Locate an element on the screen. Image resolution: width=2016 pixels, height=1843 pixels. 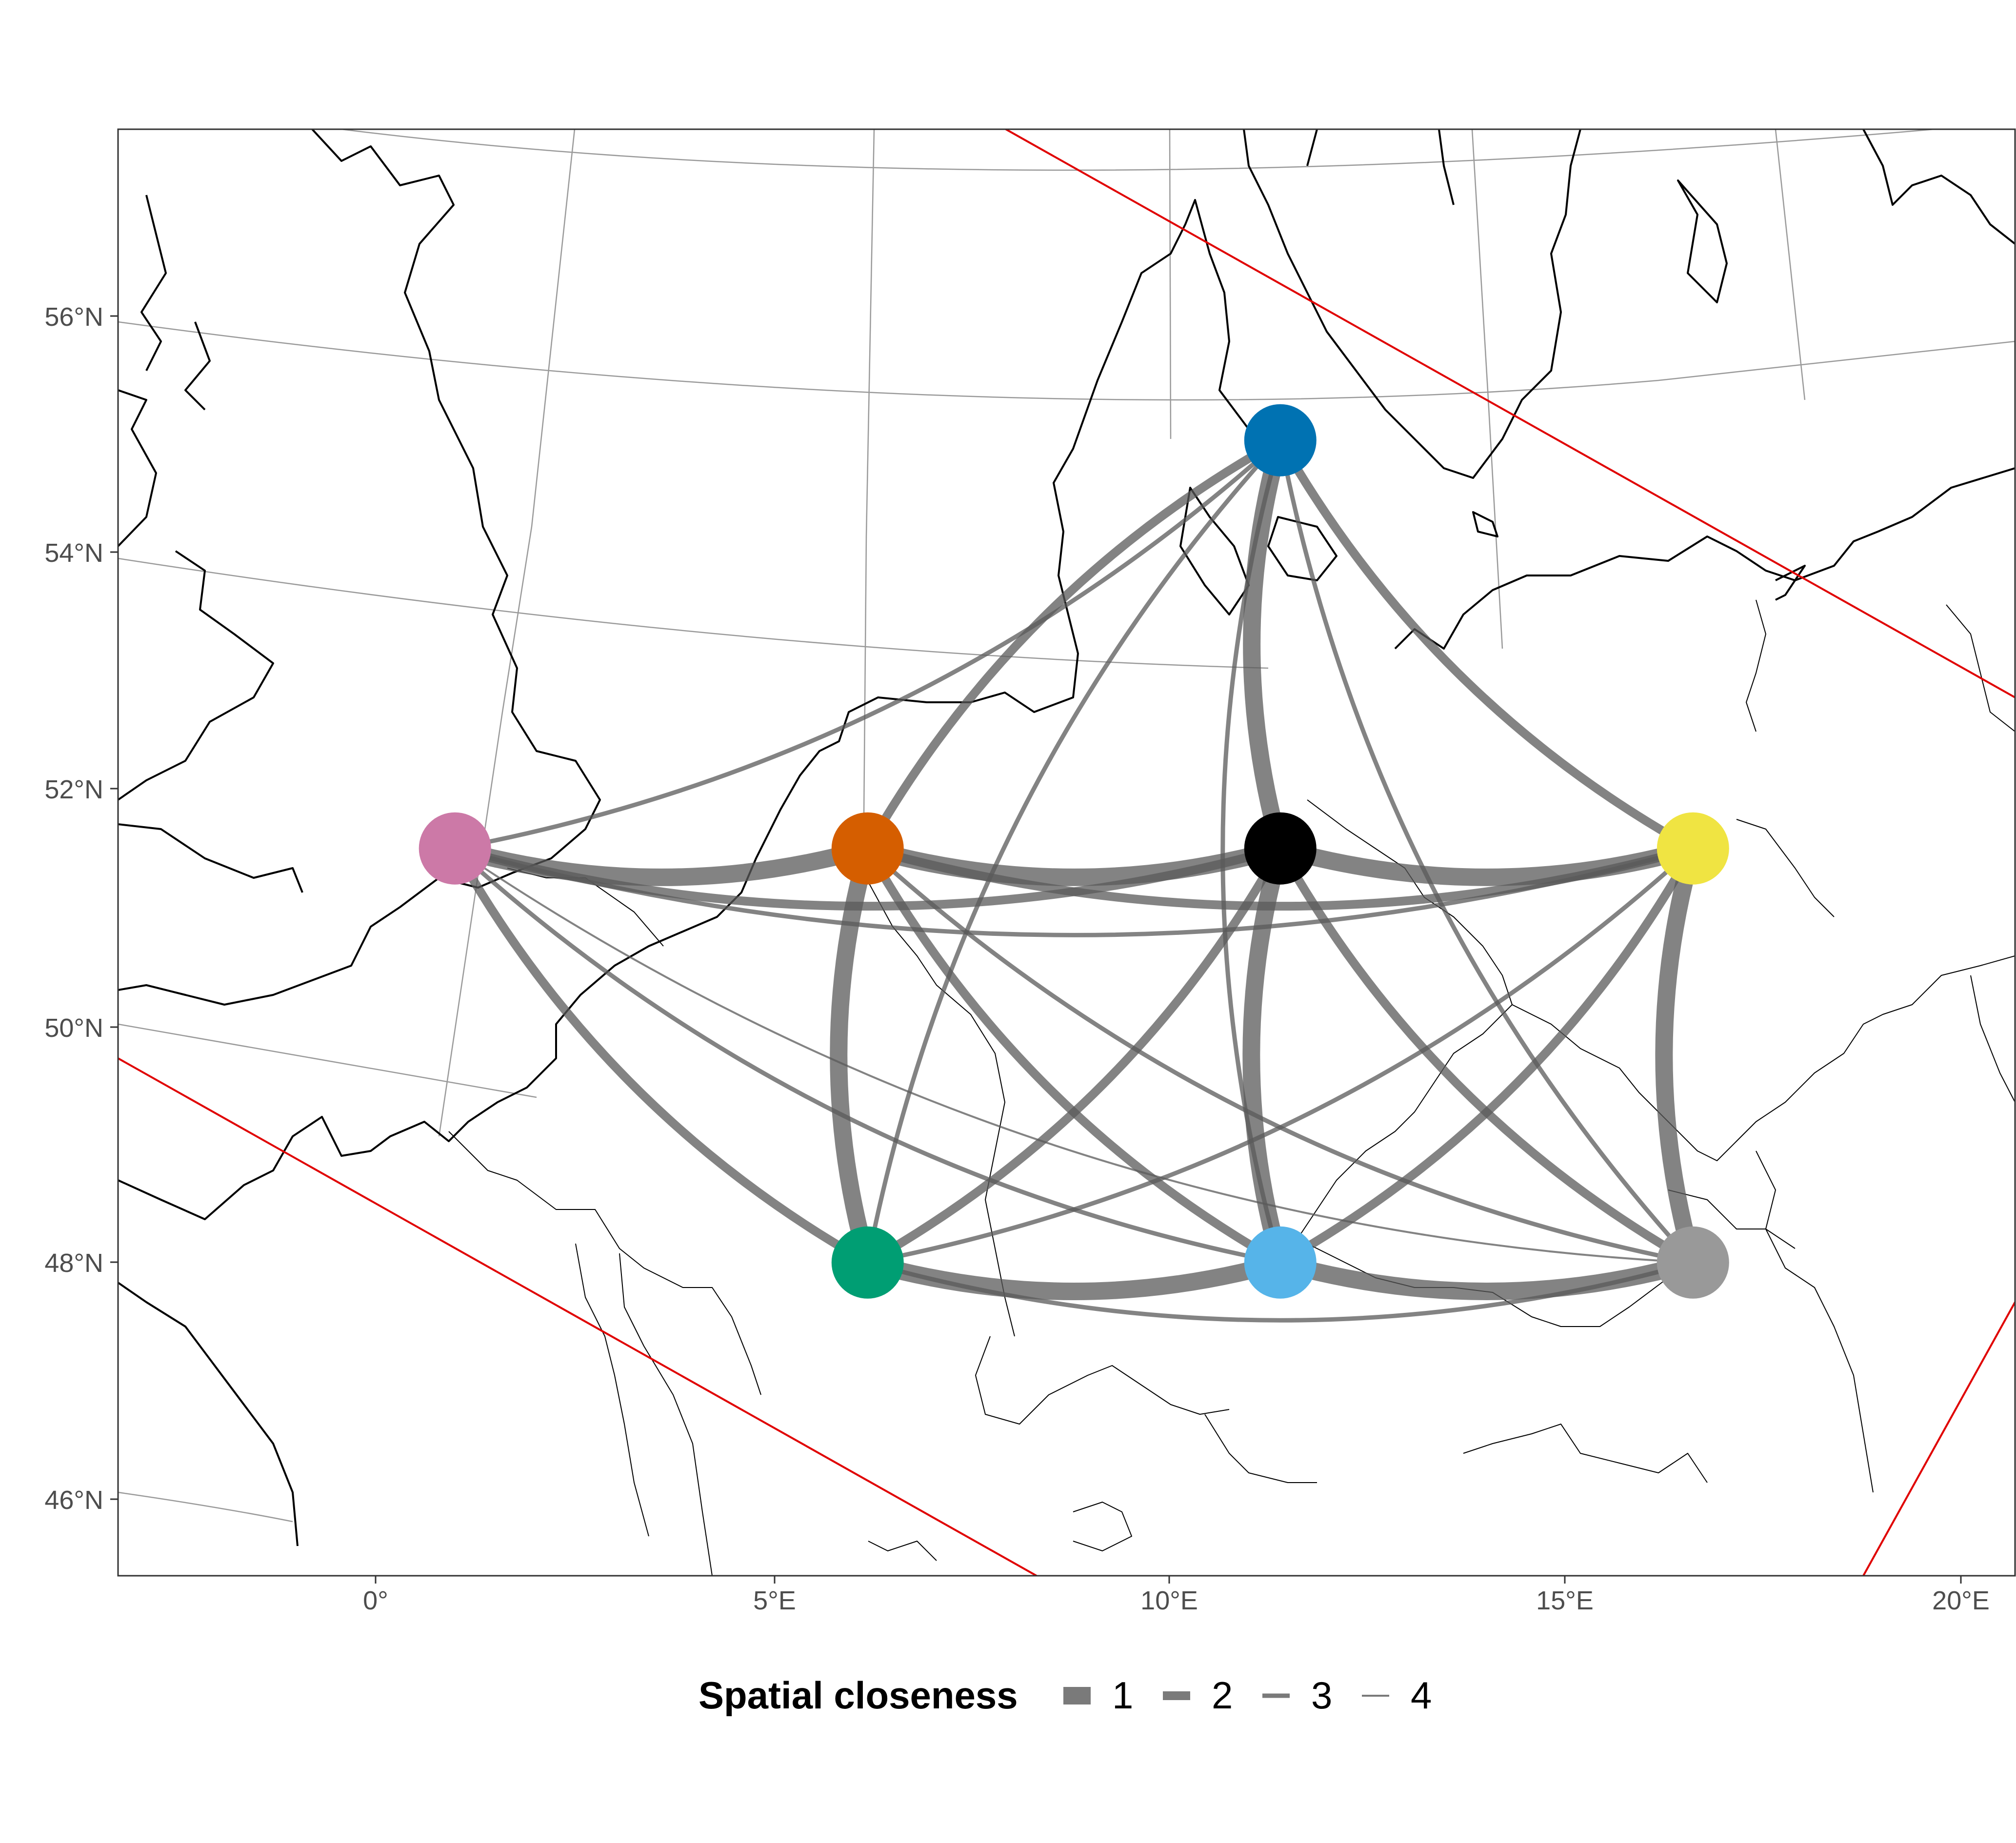
edge-blue-light-blue is located at coordinates (1251, 851).